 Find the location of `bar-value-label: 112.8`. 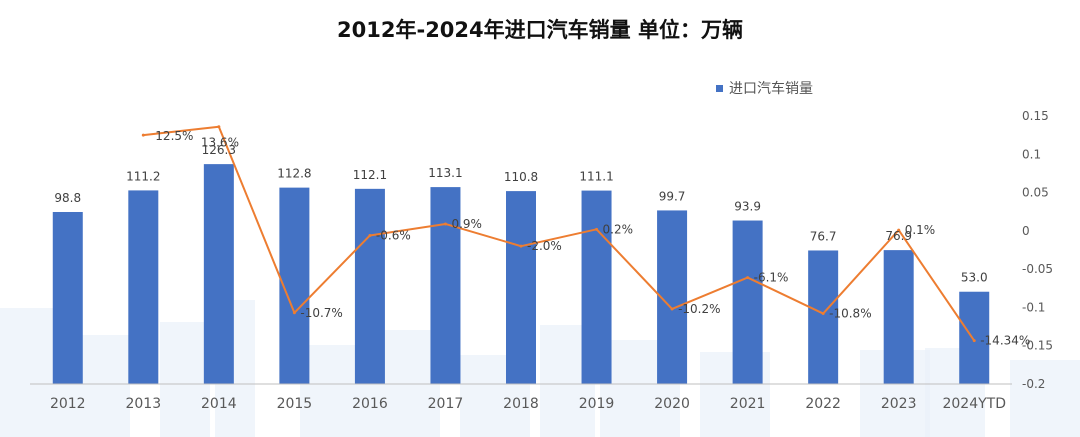

bar-value-label: 112.8 is located at coordinates (294, 174).